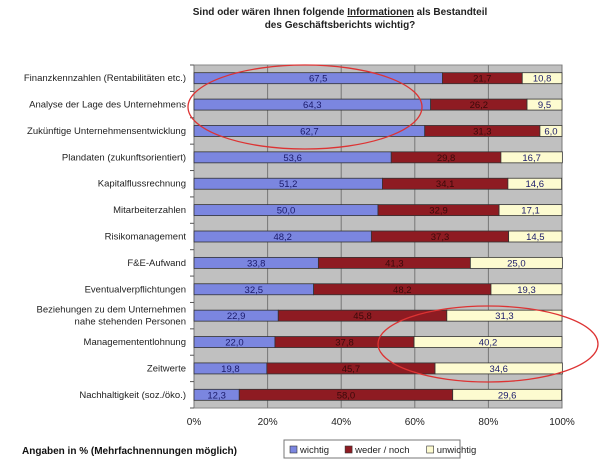 The image size is (603, 475). What do you see at coordinates (479, 105) in the screenshot?
I see `data-label: 26,2` at bounding box center [479, 105].